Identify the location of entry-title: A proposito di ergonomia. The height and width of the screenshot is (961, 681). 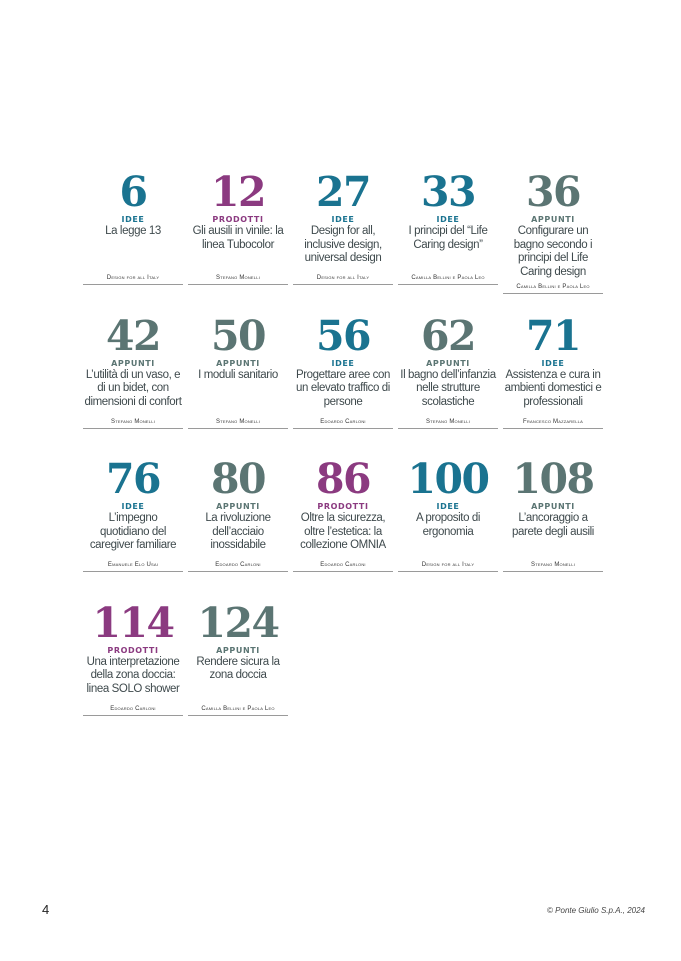
(448, 525).